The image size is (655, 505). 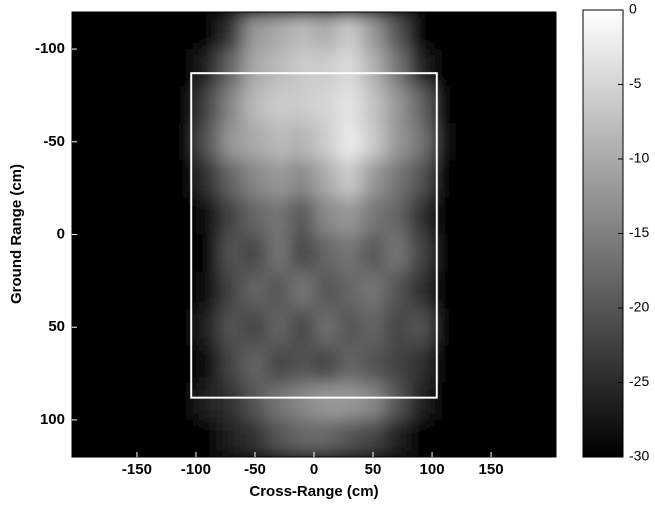 What do you see at coordinates (50, 48) in the screenshot?
I see `y-tick-label: -100` at bounding box center [50, 48].